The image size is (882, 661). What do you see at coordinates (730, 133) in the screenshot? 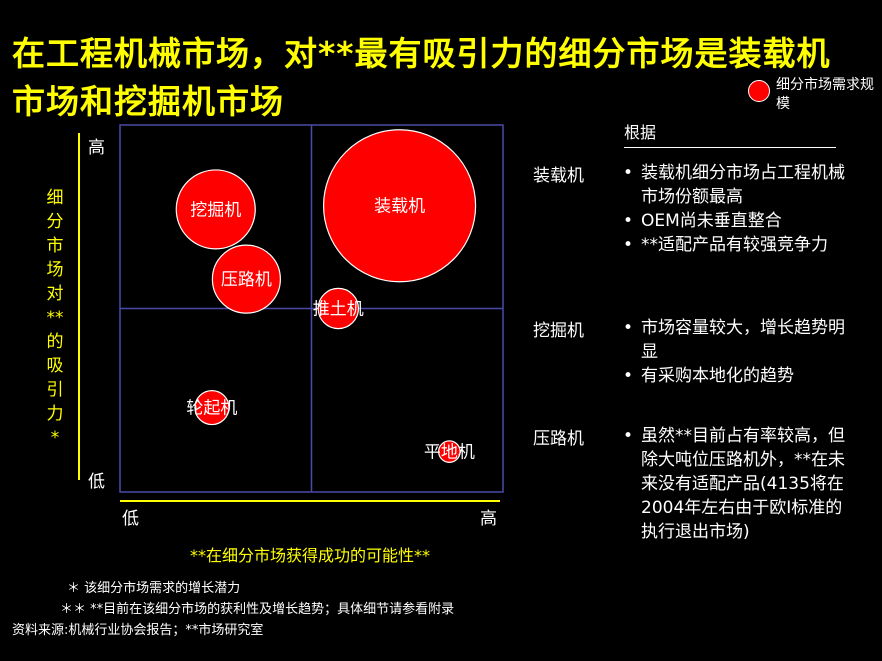
I see `basis-header: 根据` at bounding box center [730, 133].